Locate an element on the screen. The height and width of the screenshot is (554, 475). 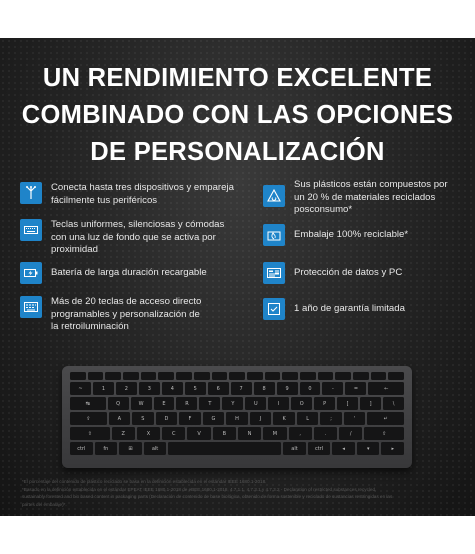
key: X is located at coordinates (148, 433).